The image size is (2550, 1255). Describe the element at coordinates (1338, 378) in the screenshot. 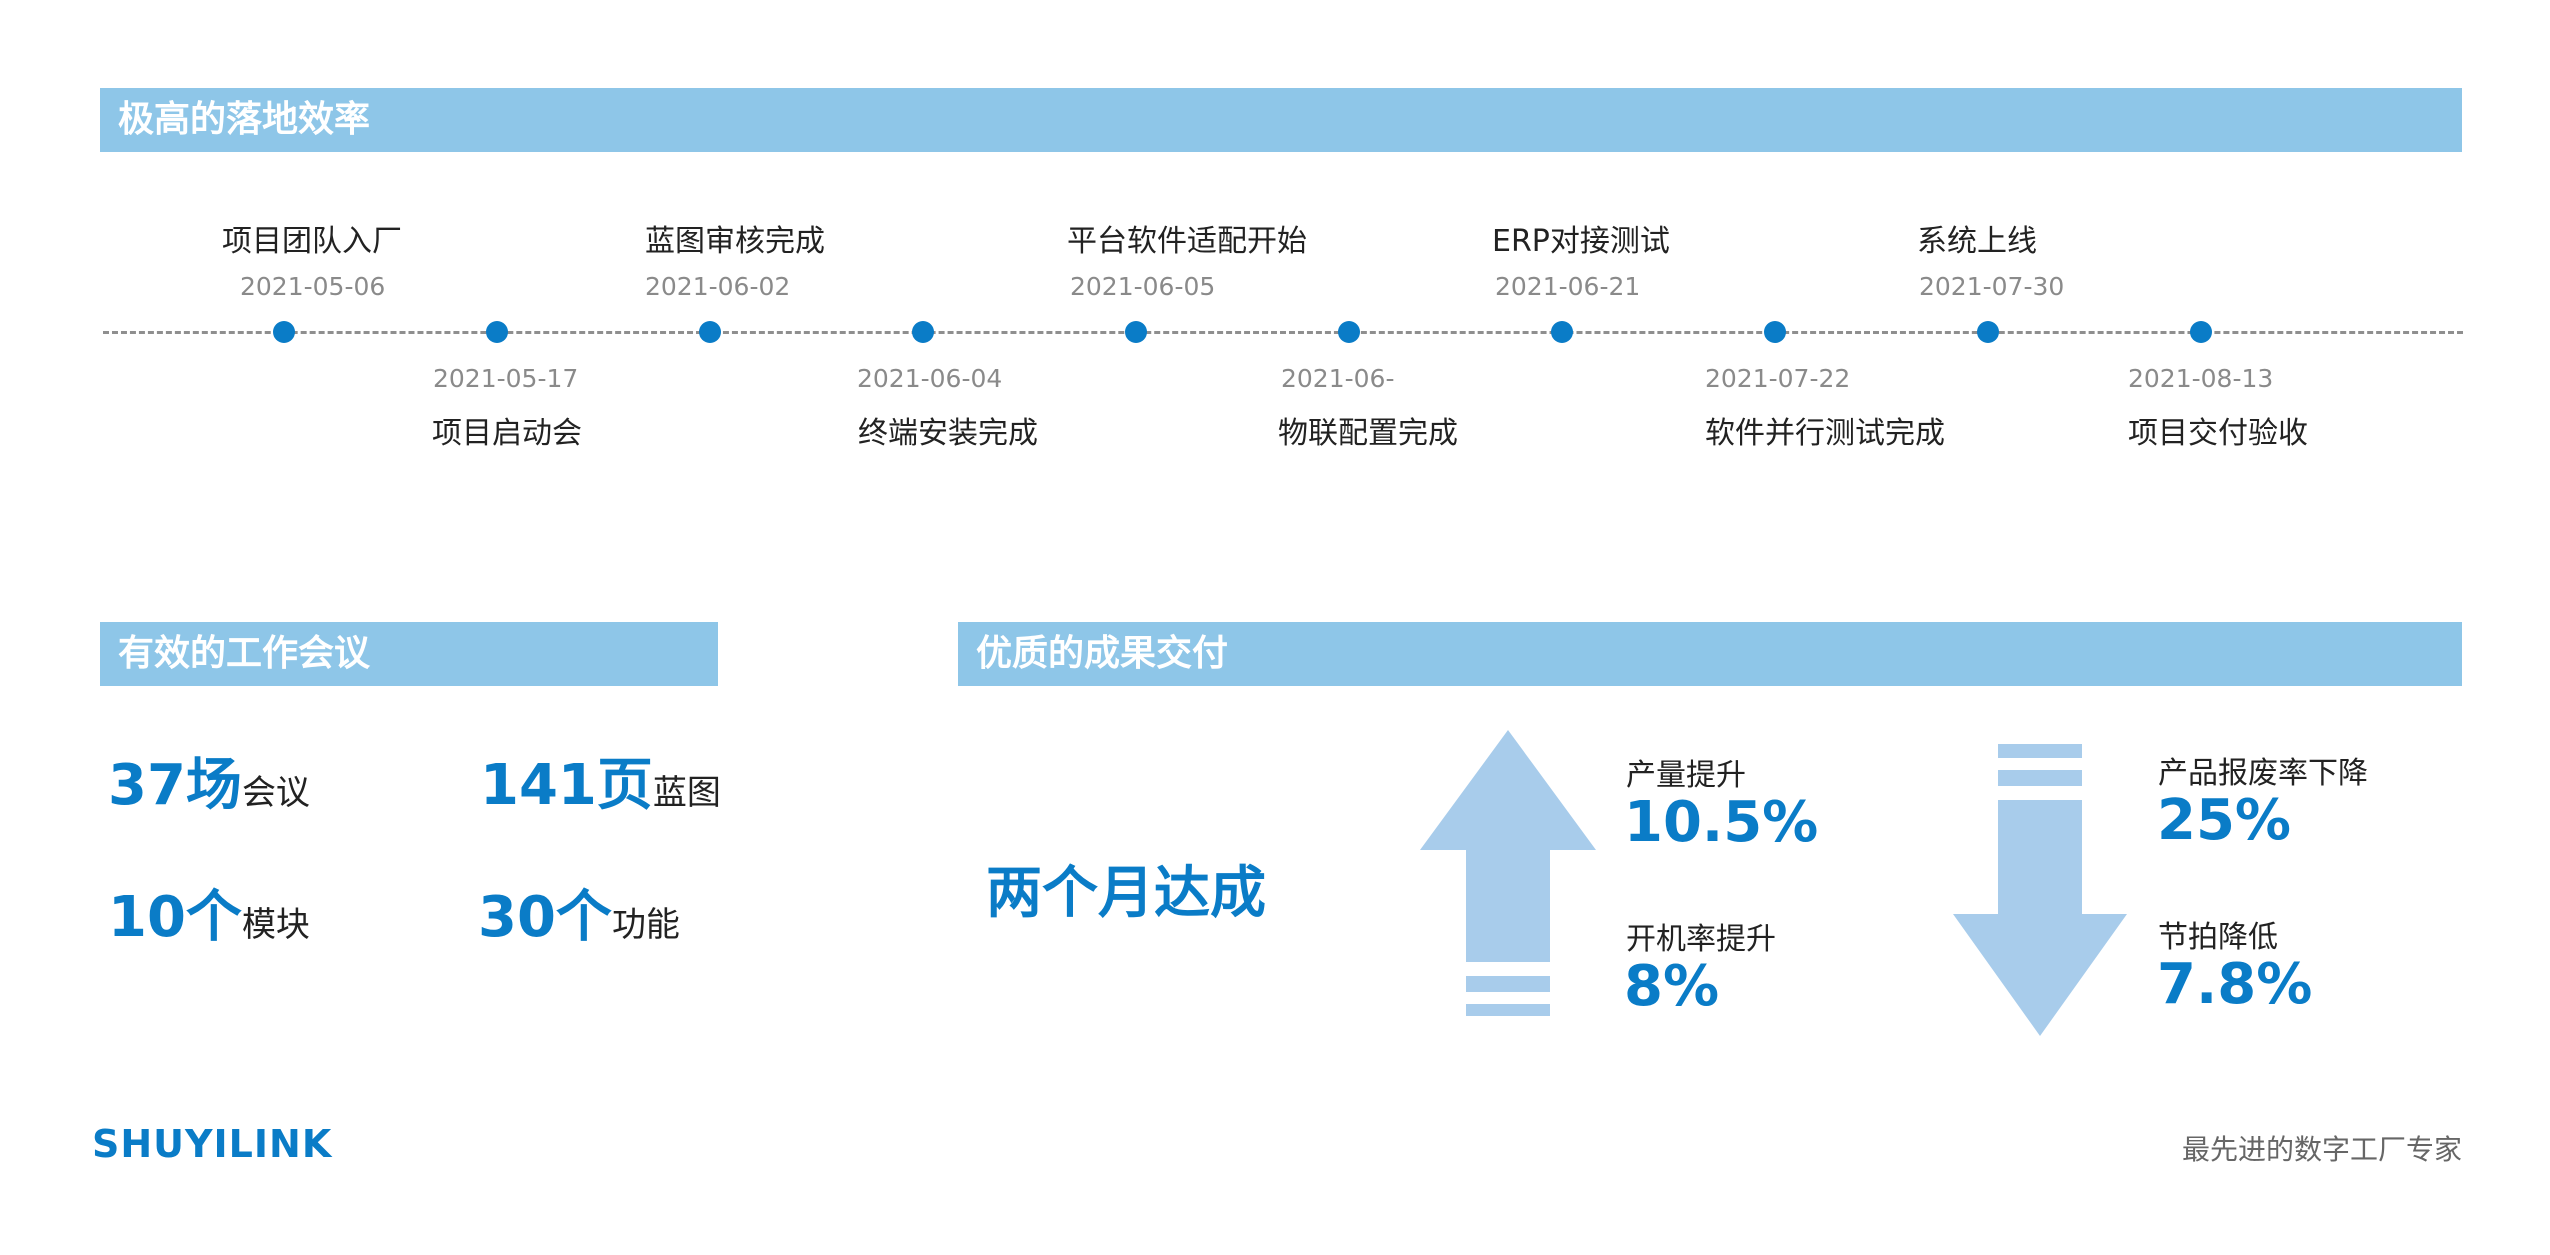

I see `milestone-date: 2021-06-` at that location.